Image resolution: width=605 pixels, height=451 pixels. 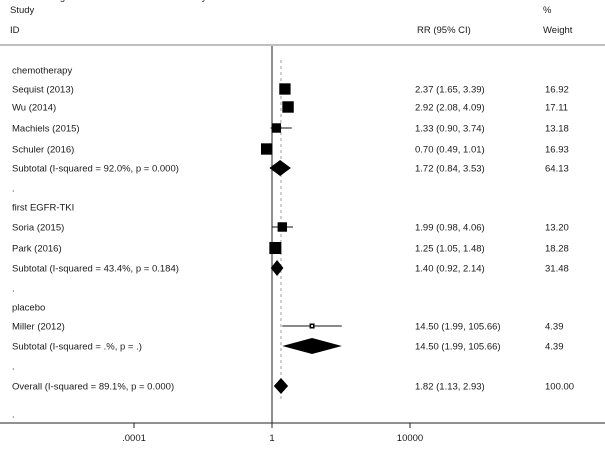 I want to click on ci-value: 1.82 (1.13, 2.93), so click(x=450, y=387).